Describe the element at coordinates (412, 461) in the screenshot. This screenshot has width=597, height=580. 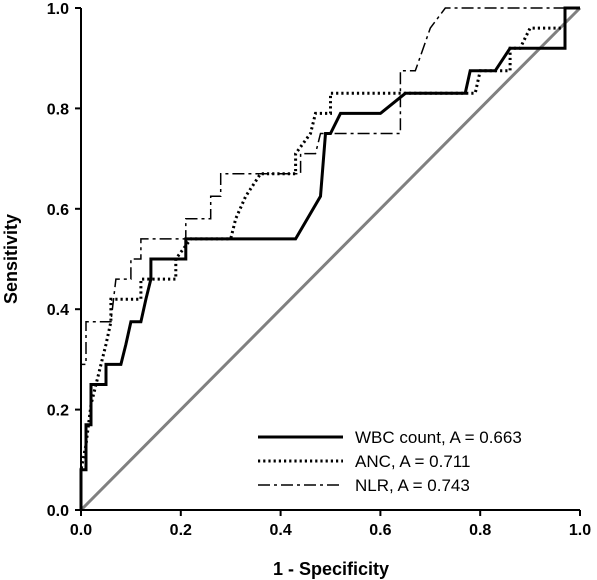
I see `legend-label-anc: ANC, A = 0.711` at that location.